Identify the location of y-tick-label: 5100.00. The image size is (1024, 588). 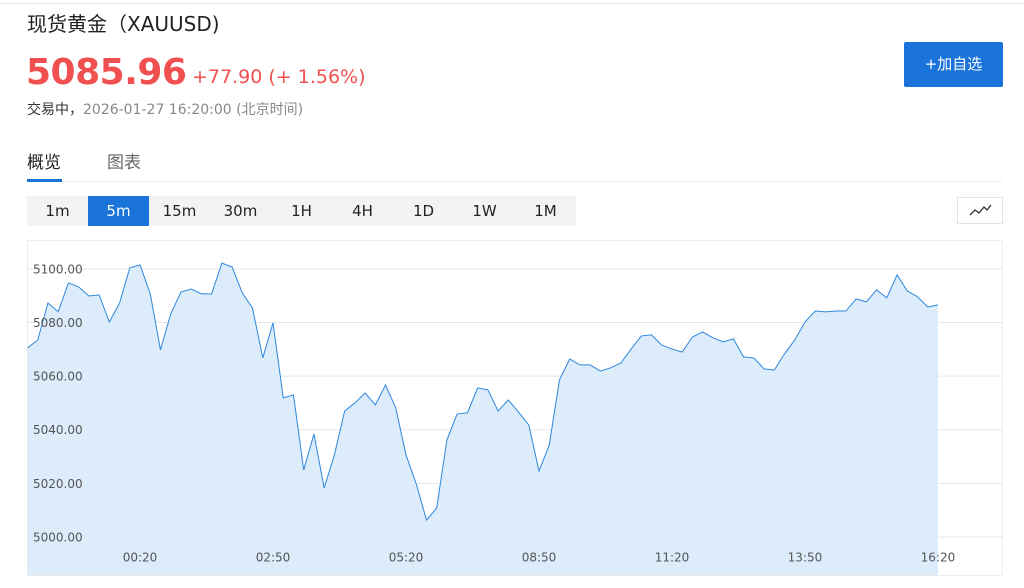
(58, 269).